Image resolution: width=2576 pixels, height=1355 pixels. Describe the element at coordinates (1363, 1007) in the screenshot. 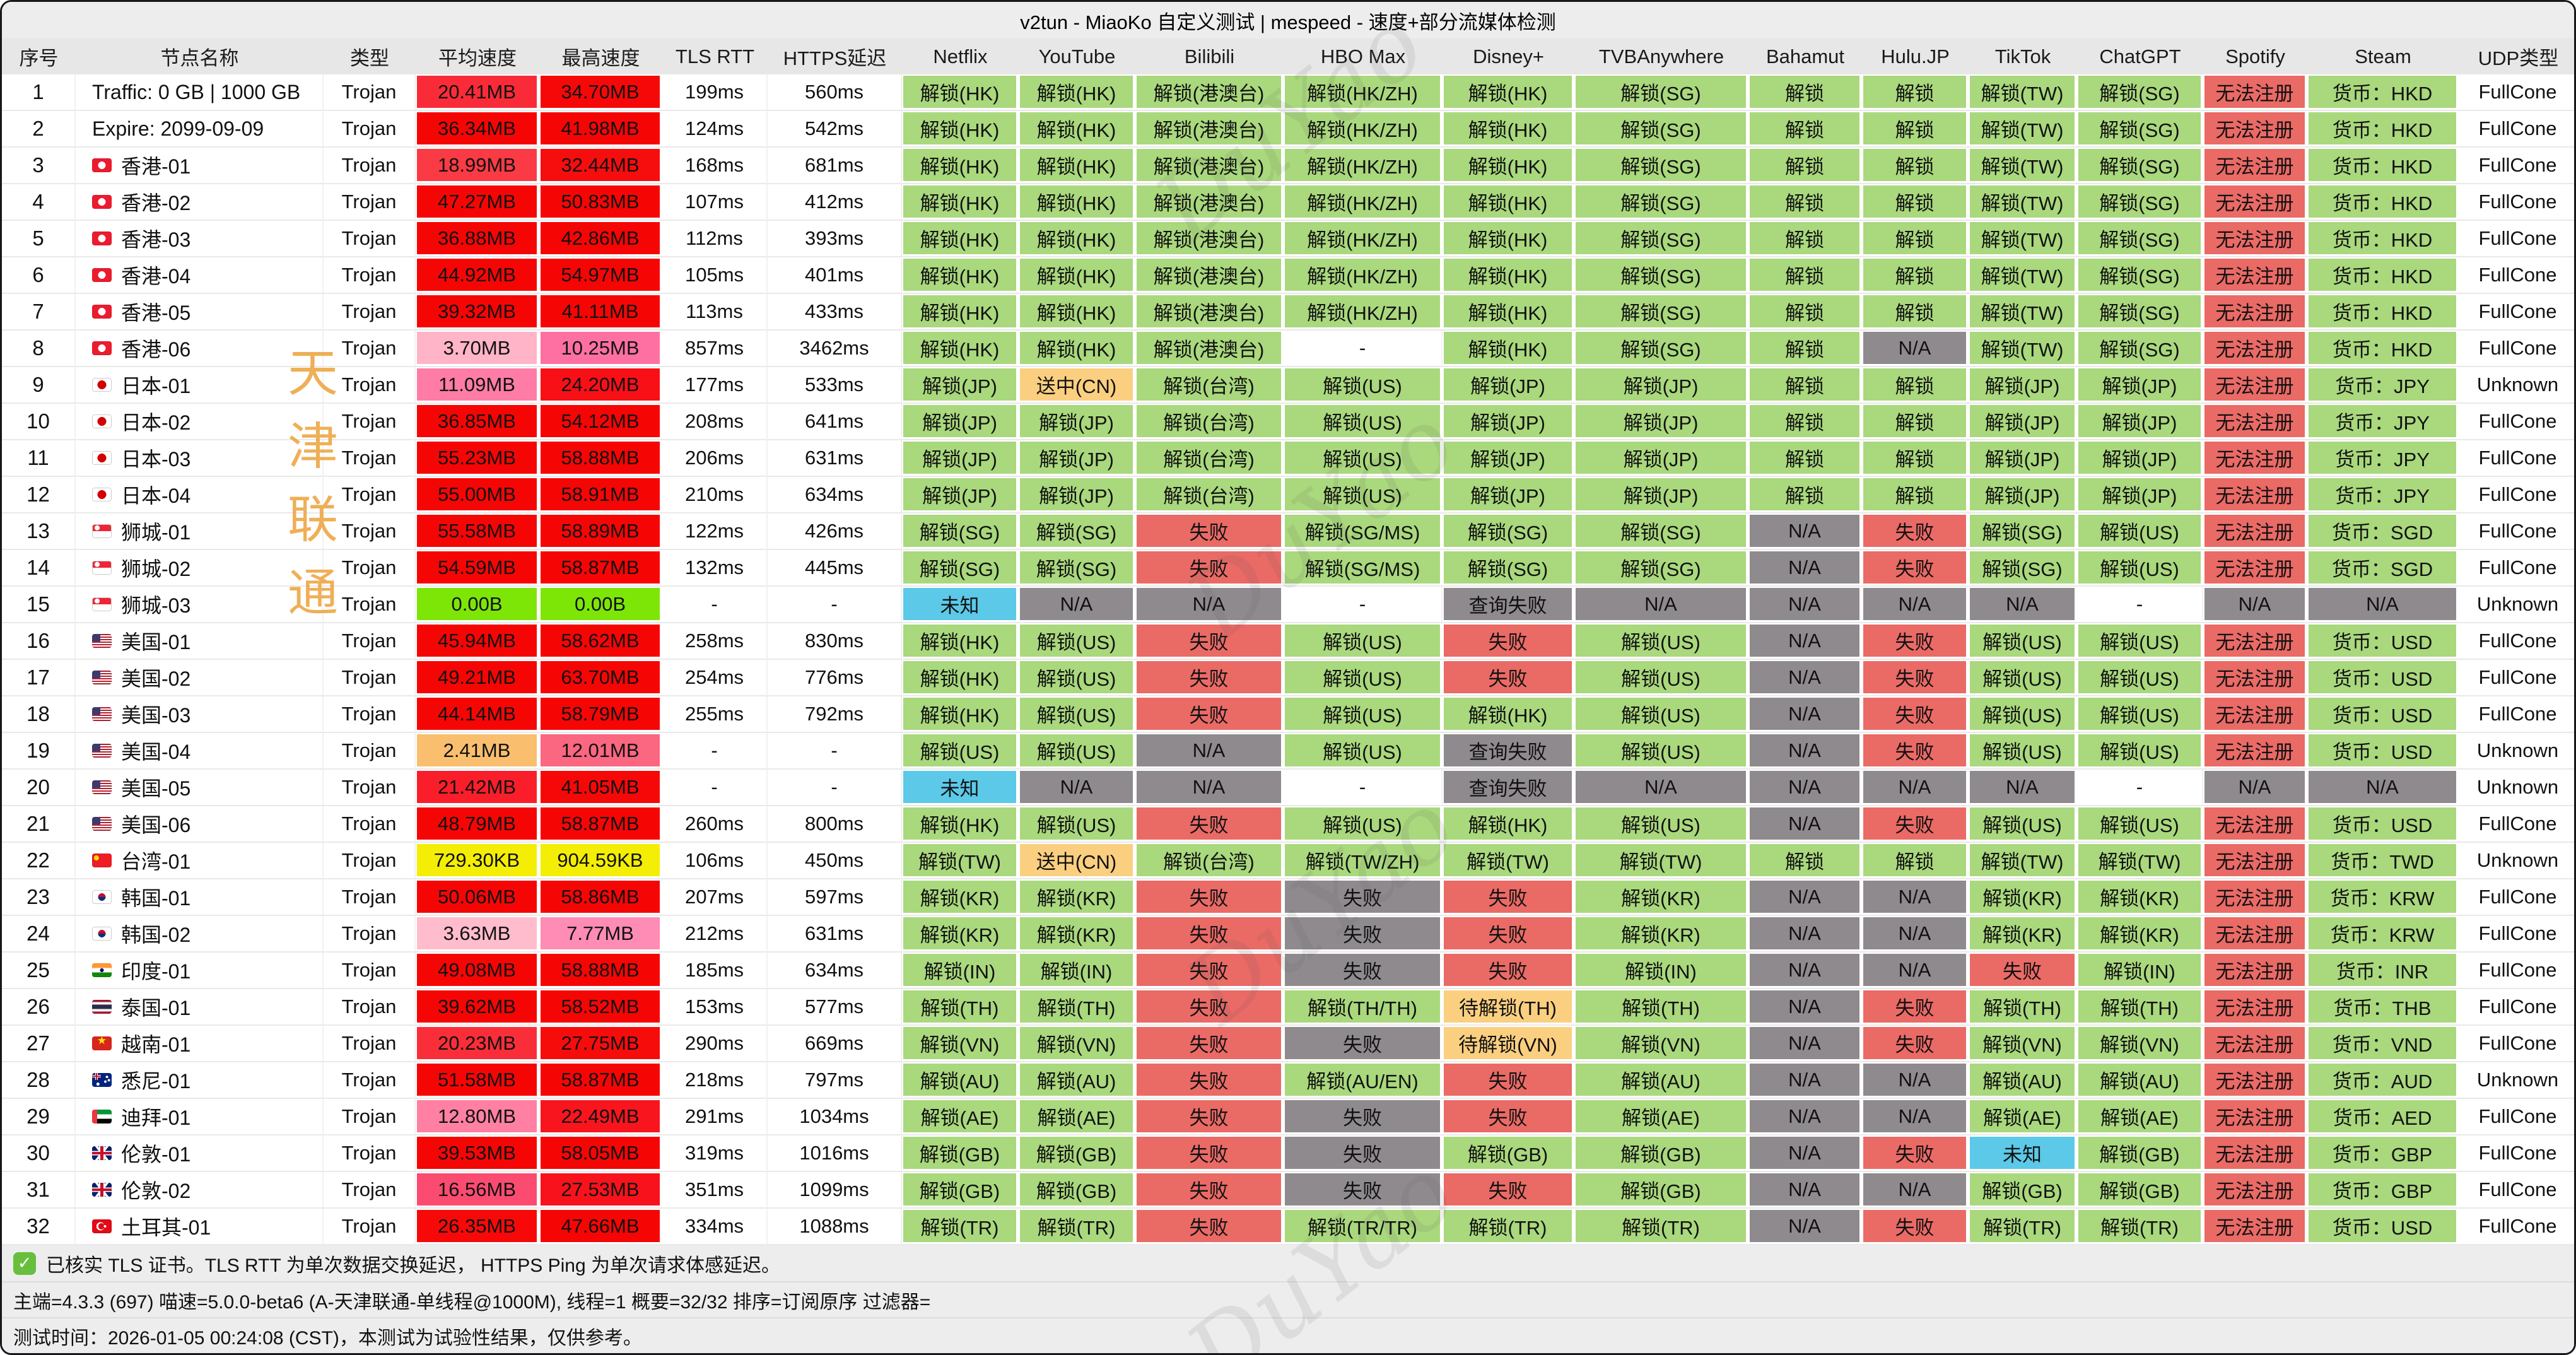

I see `hbomax-cell: 解锁(TH/TH)` at that location.